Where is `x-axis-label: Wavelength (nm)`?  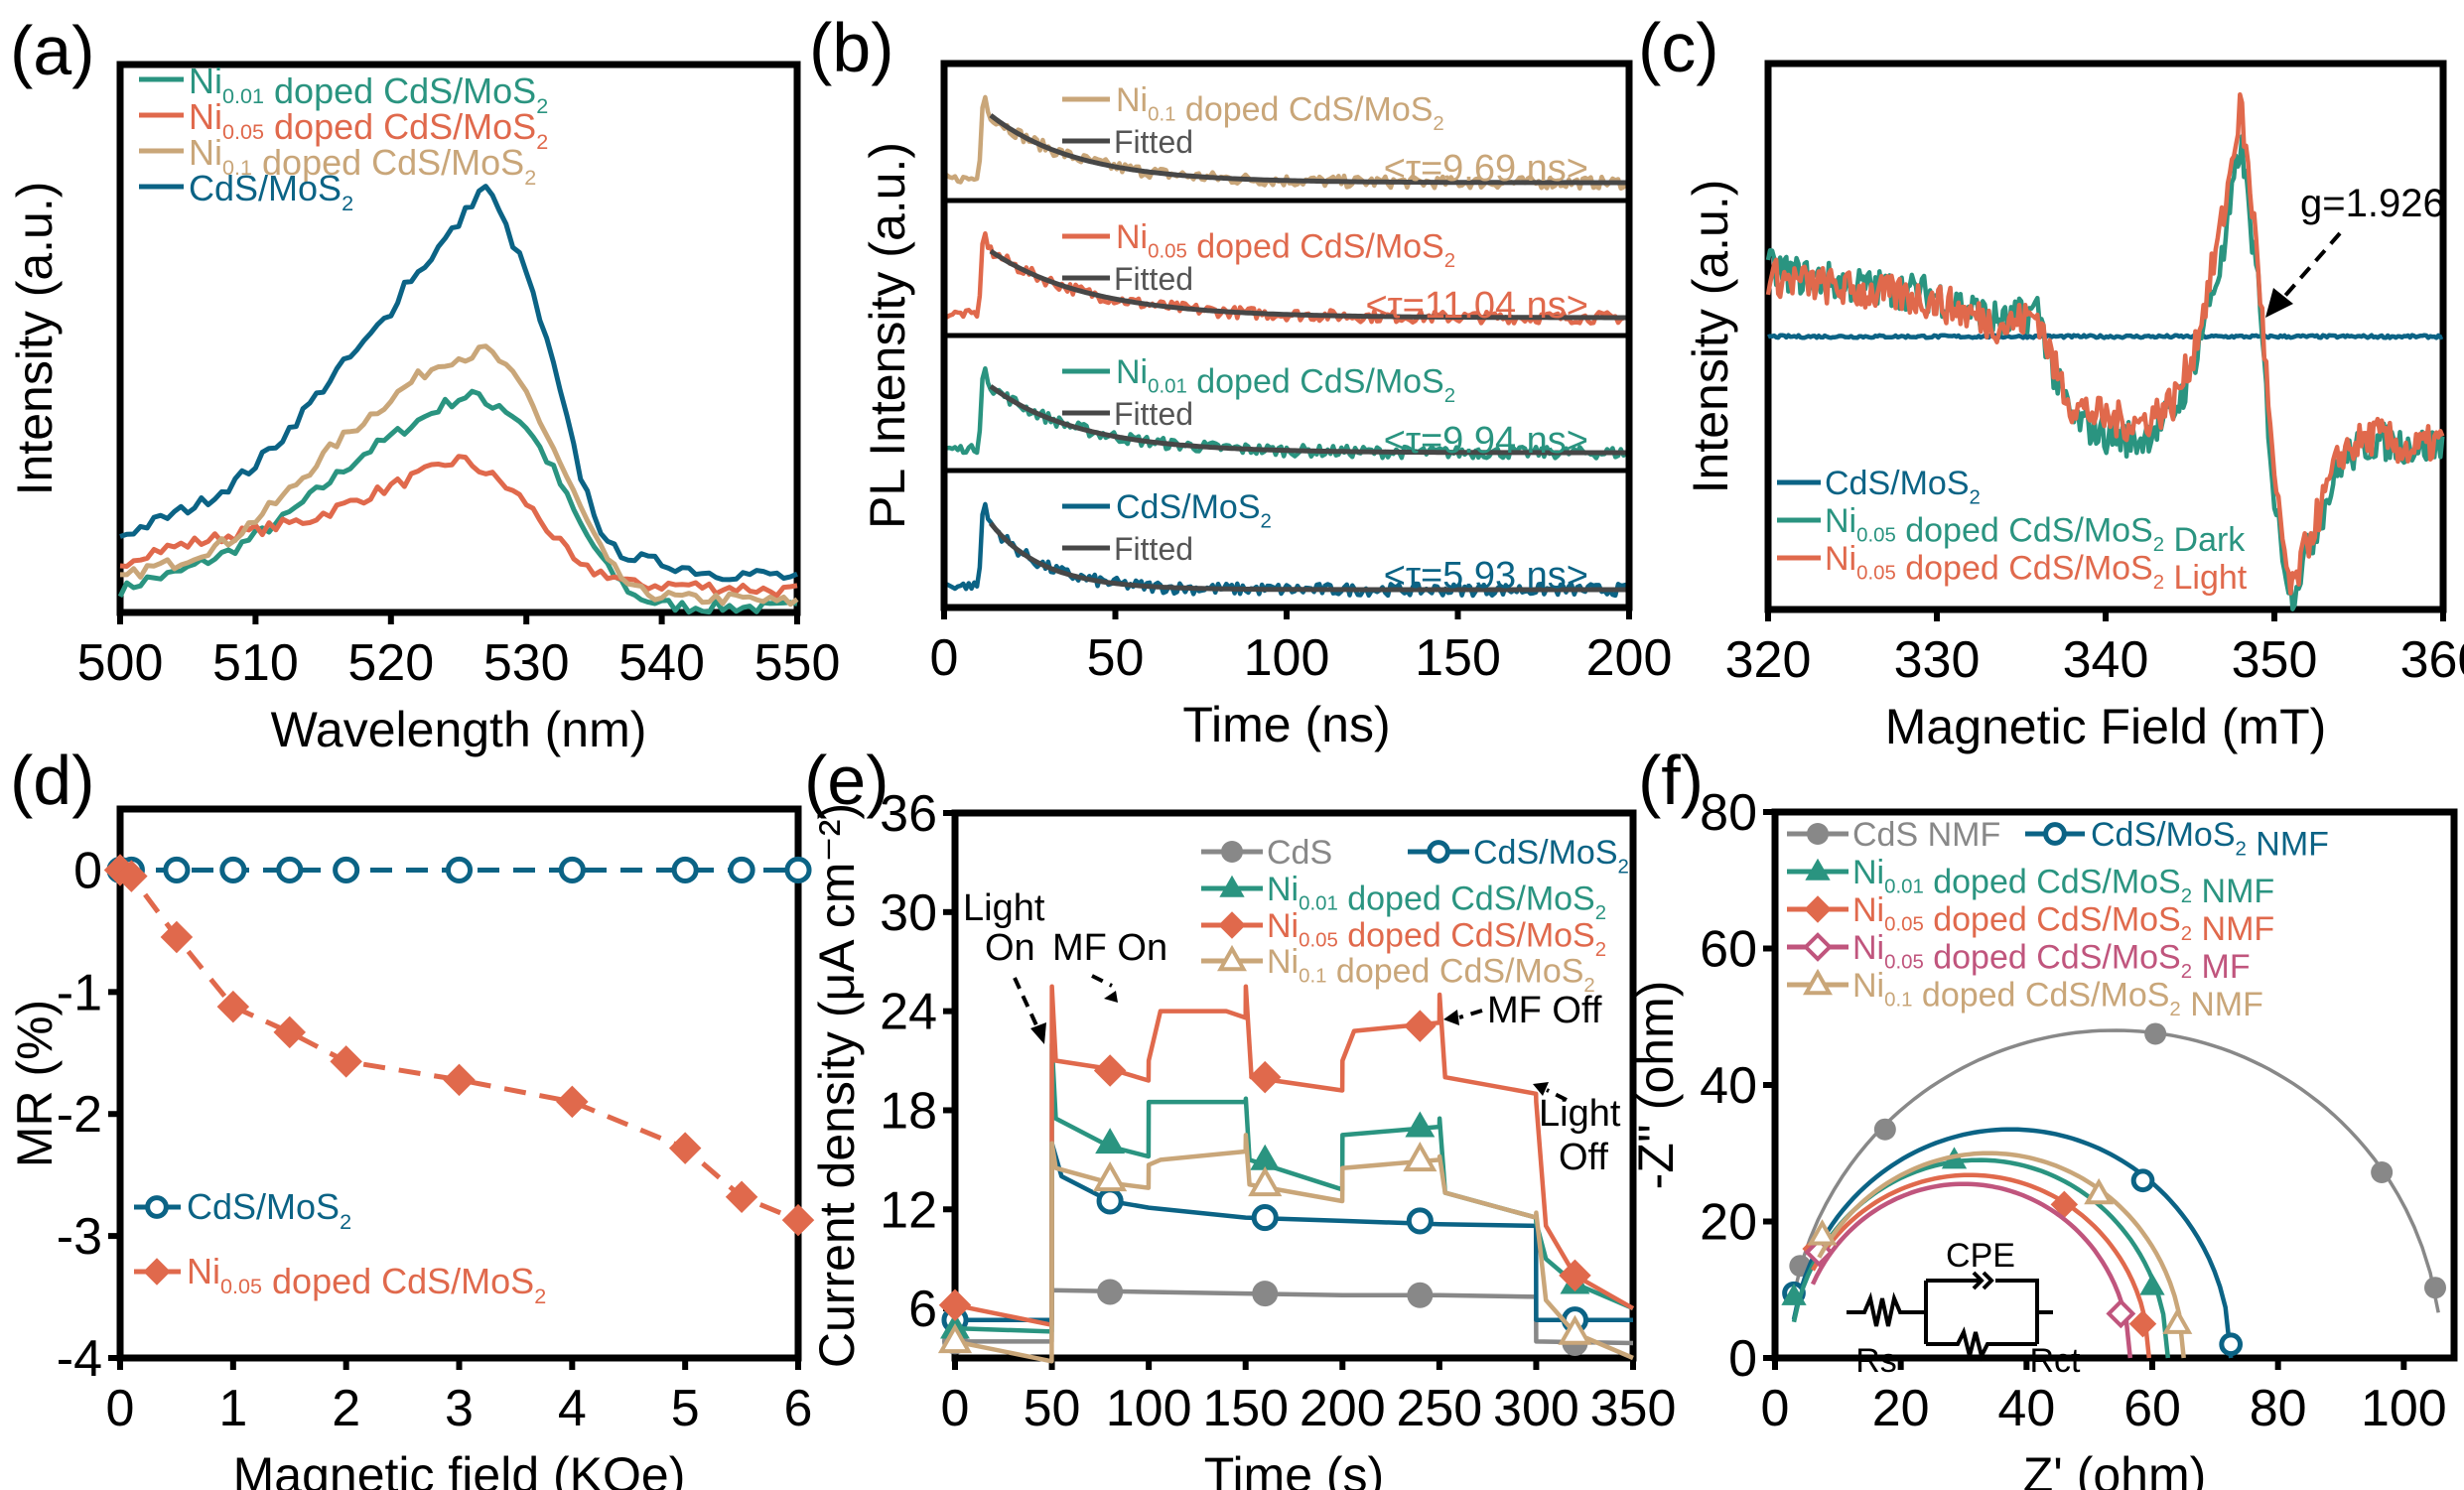 x-axis-label: Wavelength (nm) is located at coordinates (459, 729).